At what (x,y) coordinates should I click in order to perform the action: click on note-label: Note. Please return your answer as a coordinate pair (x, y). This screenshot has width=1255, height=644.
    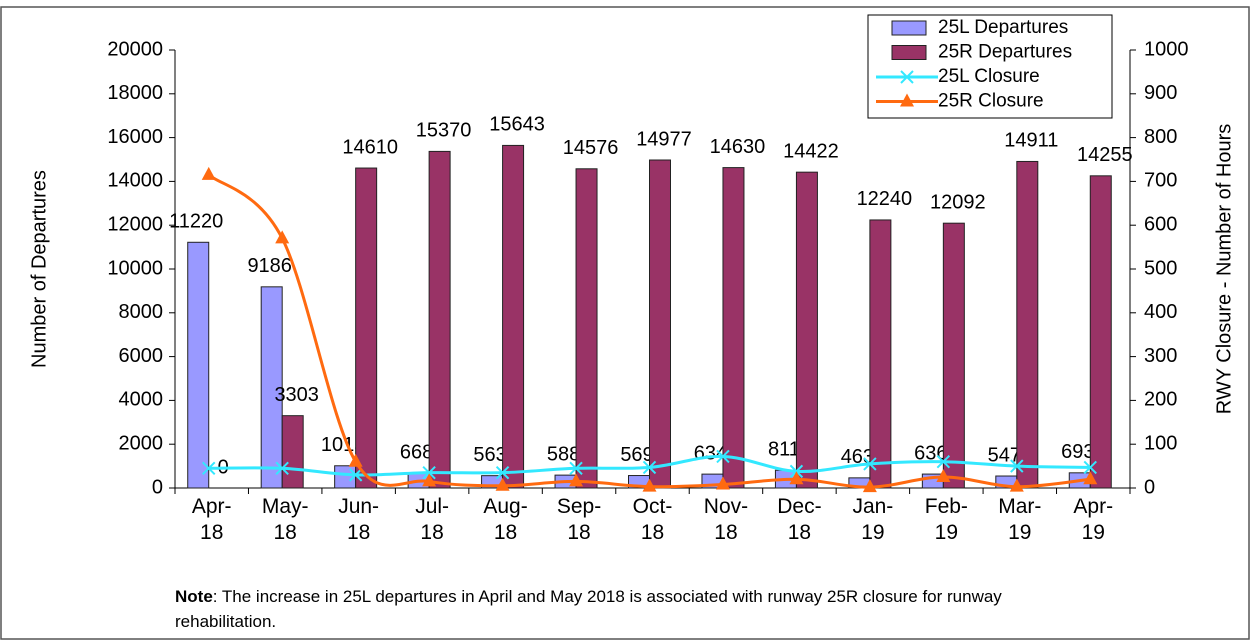
    Looking at the image, I should click on (194, 596).